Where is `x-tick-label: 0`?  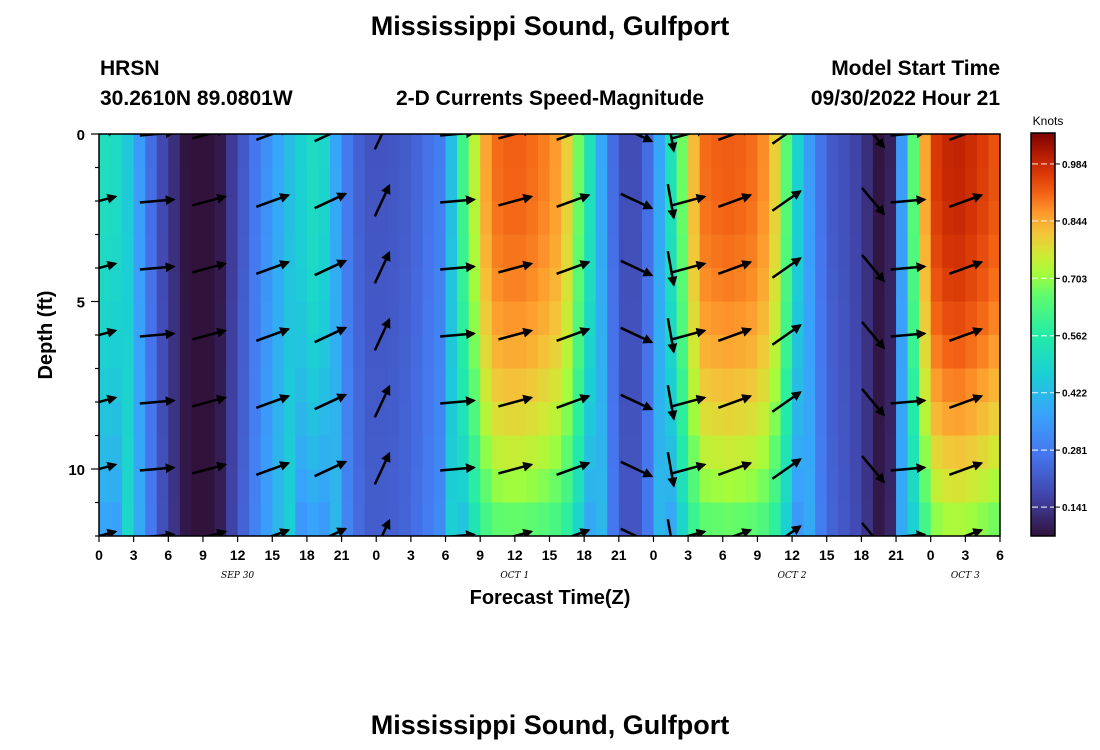
x-tick-label: 0 is located at coordinates (654, 555).